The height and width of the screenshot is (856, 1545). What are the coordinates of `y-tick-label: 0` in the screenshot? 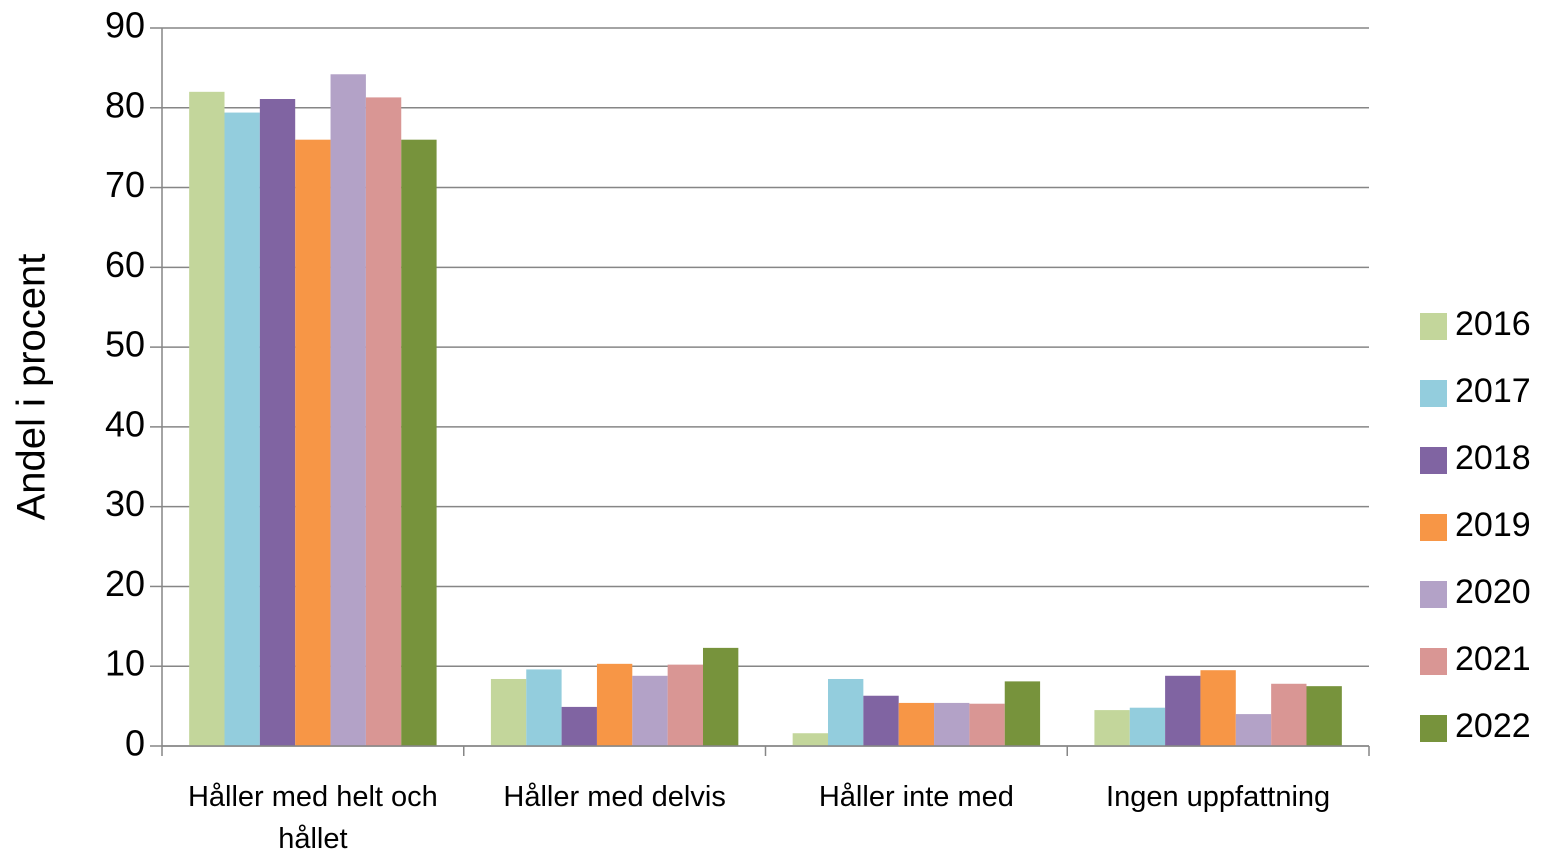 It's located at (135, 743).